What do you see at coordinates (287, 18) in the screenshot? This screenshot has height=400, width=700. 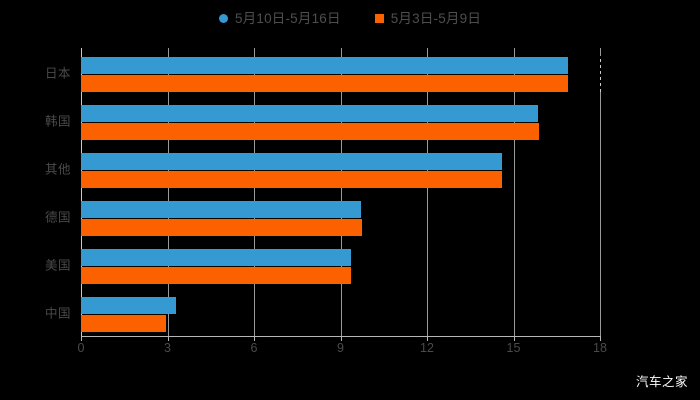 I see `legend-label-series-1: 5月10日-5月16日` at bounding box center [287, 18].